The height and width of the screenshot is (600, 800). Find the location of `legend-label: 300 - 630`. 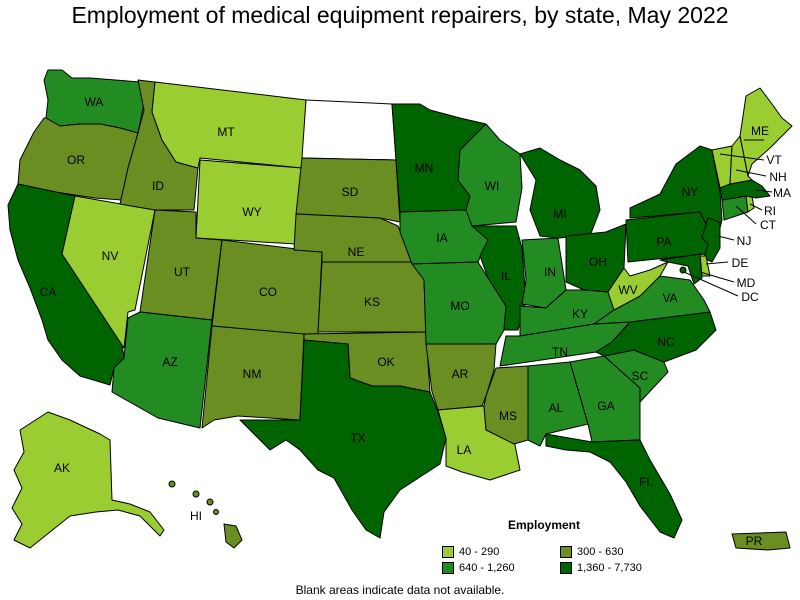

legend-label: 300 - 630 is located at coordinates (600, 552).